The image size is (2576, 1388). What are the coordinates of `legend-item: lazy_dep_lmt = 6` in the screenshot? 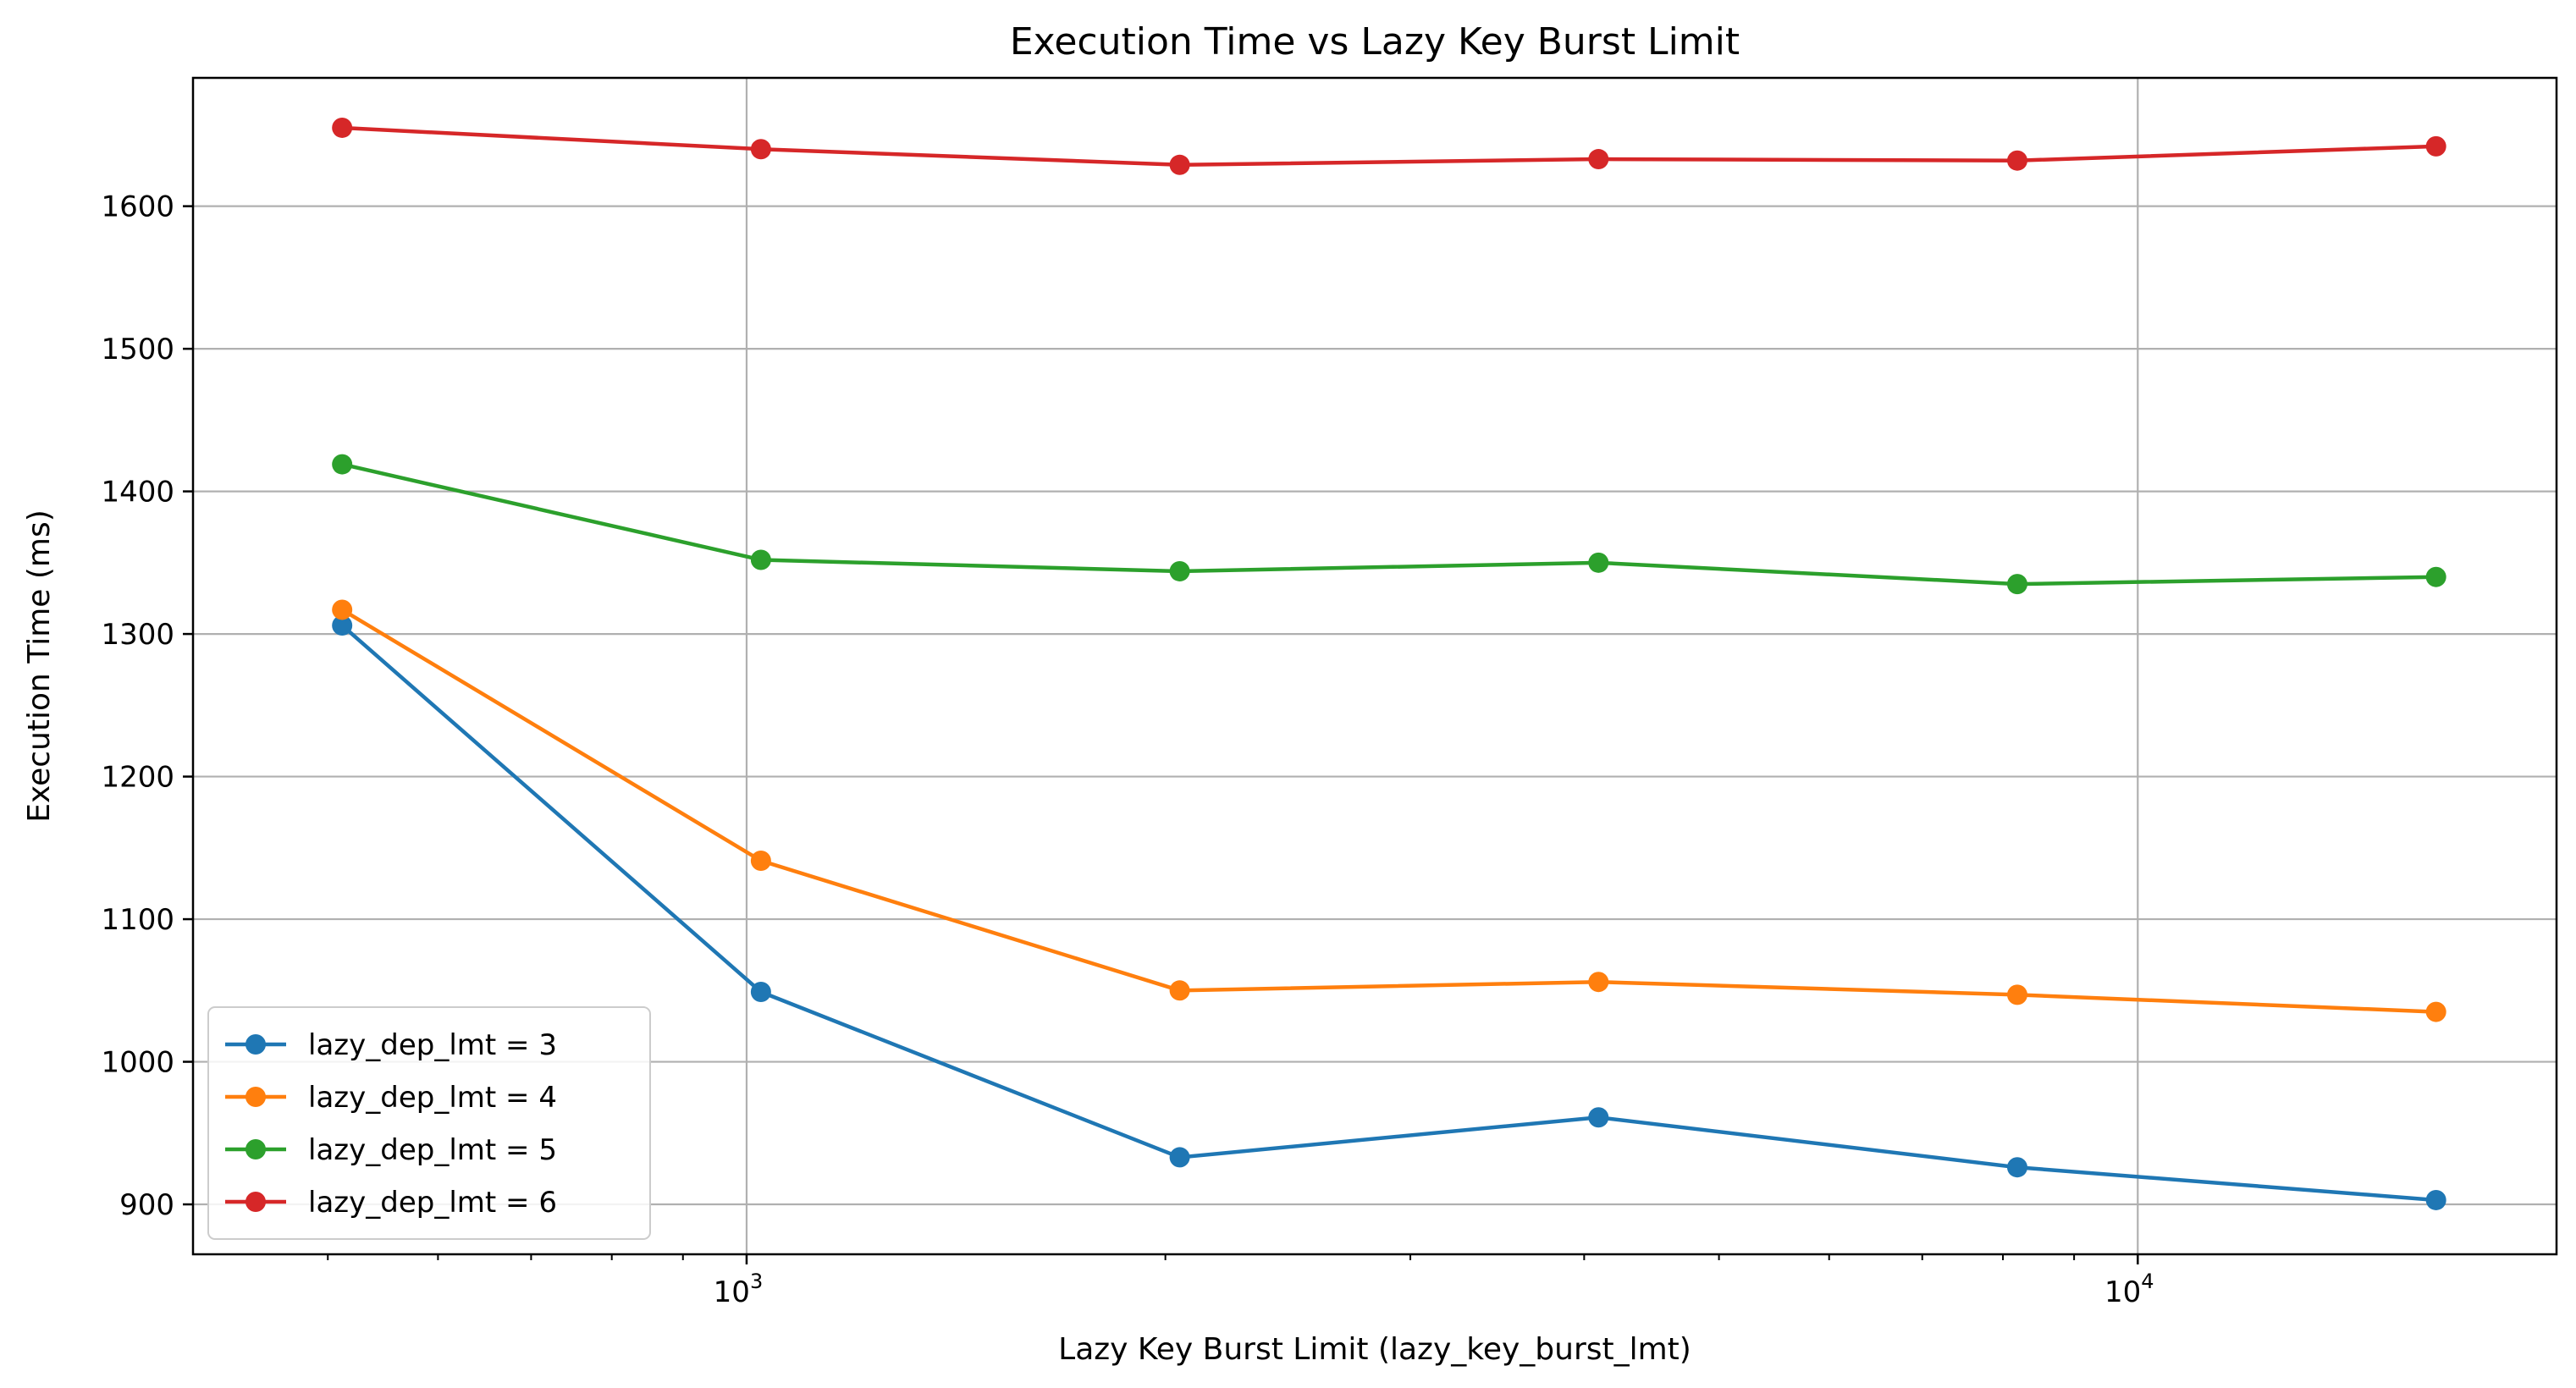 It's located at (391, 1203).